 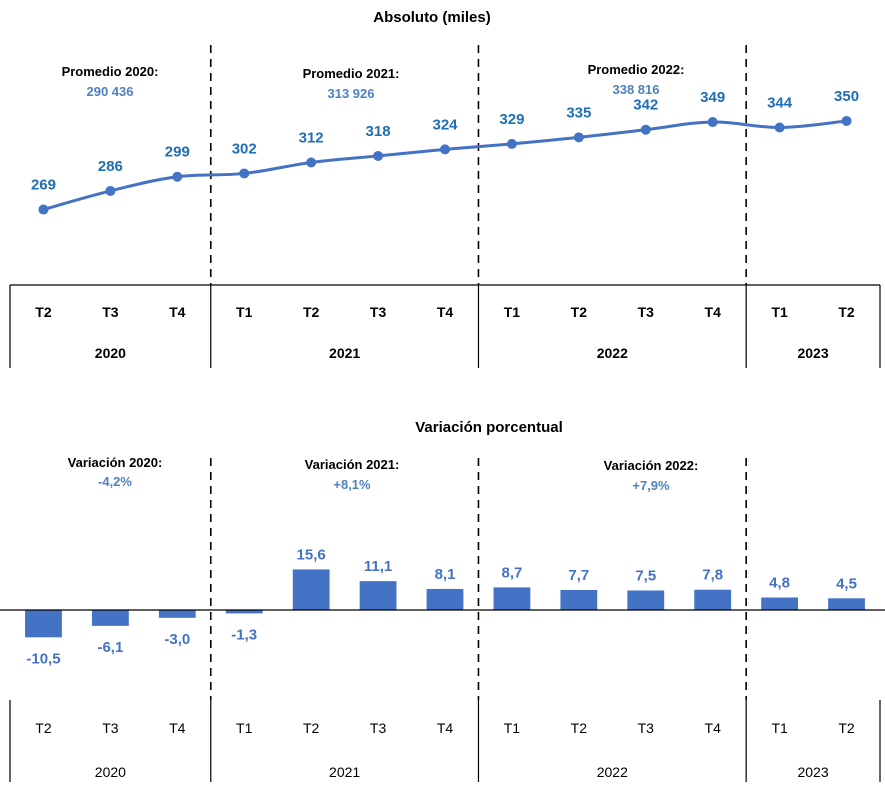 What do you see at coordinates (110, 71) in the screenshot?
I see `annotation-heading-2020: Promedio 2020:` at bounding box center [110, 71].